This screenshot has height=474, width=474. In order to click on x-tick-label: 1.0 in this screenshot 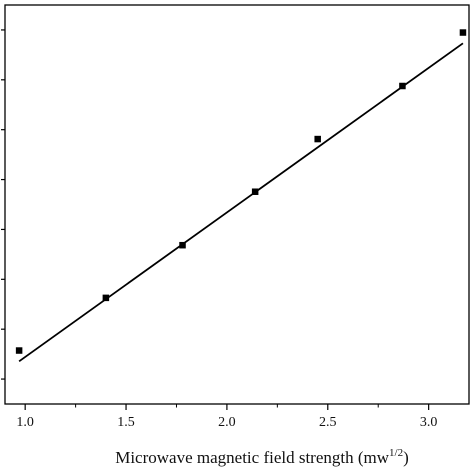, I will do `click(25, 422)`.